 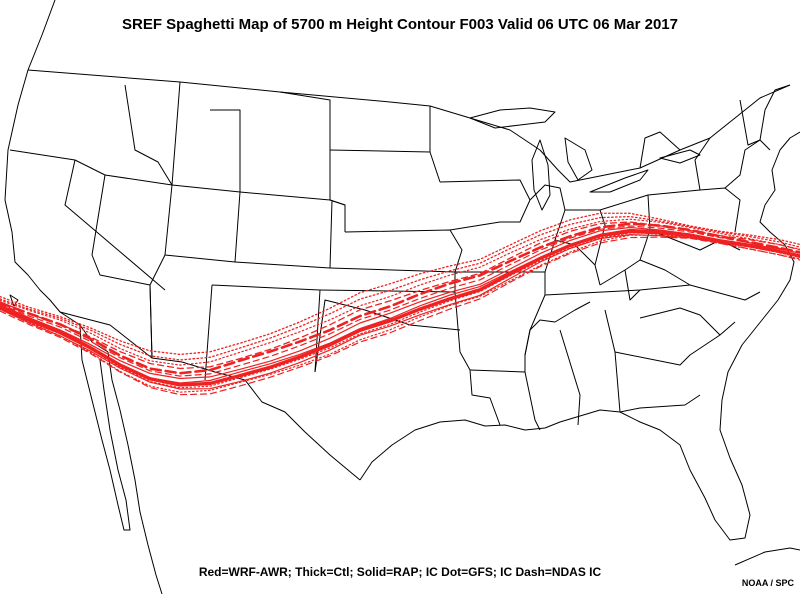 I want to click on cuba-coast, so click(x=767, y=556).